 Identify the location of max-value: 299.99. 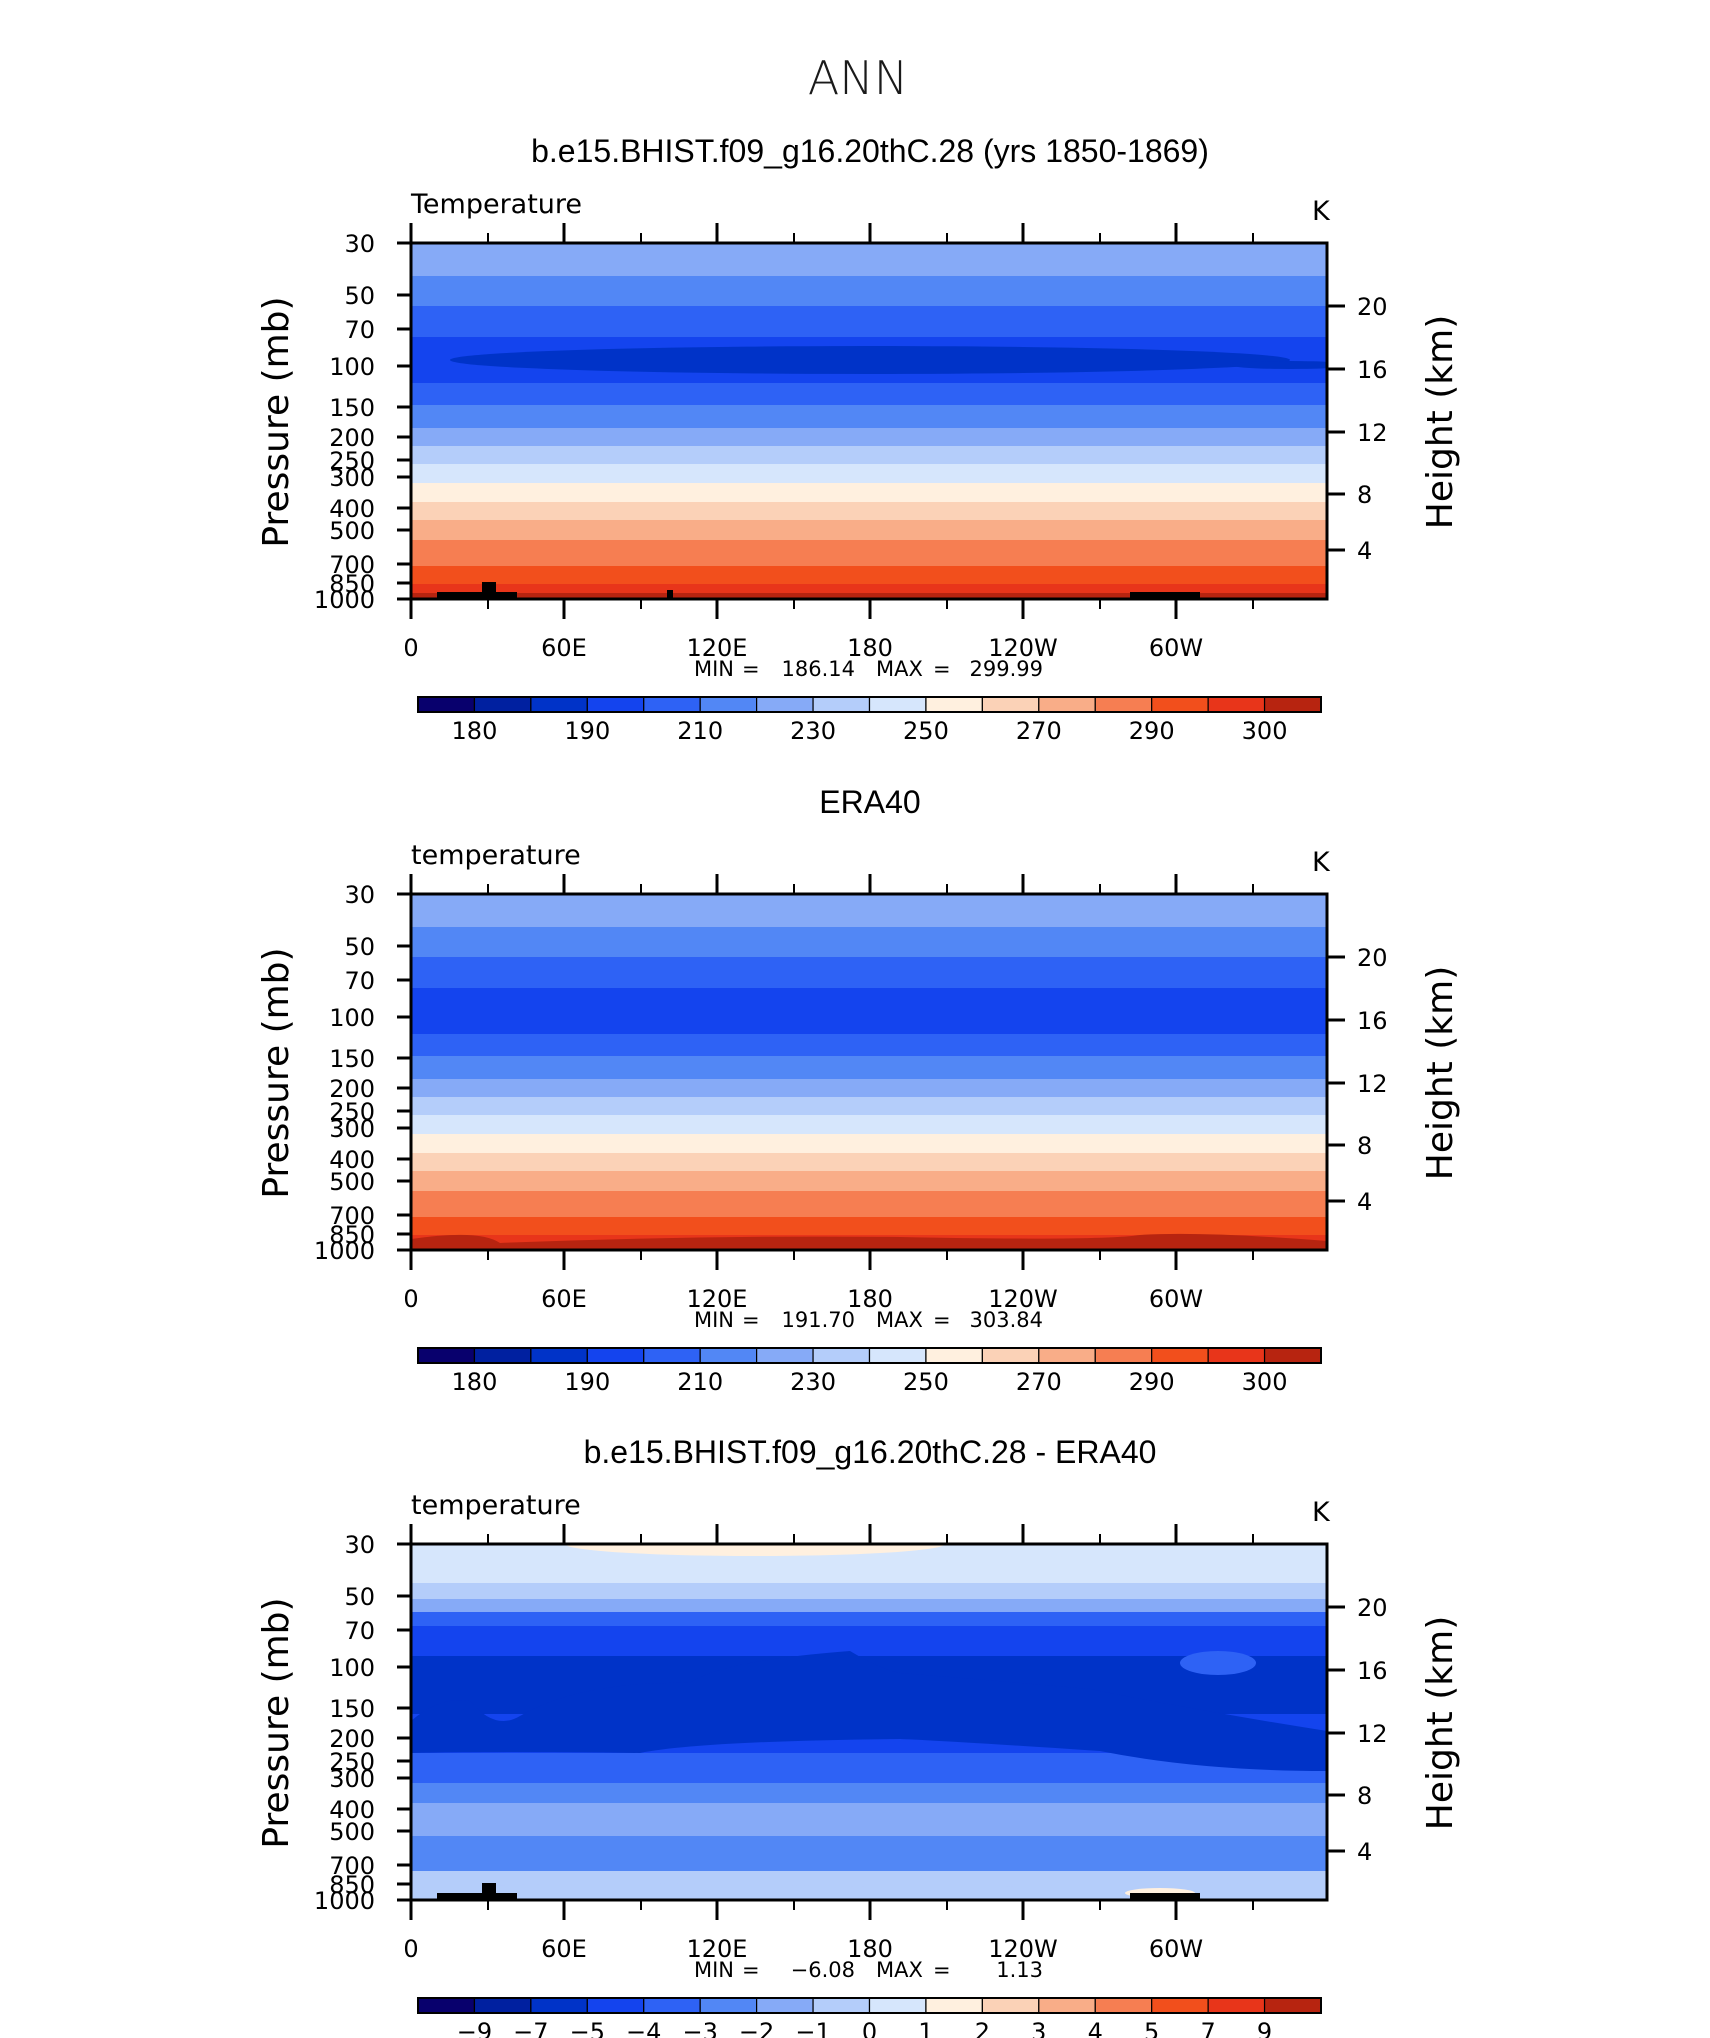
(1006, 669).